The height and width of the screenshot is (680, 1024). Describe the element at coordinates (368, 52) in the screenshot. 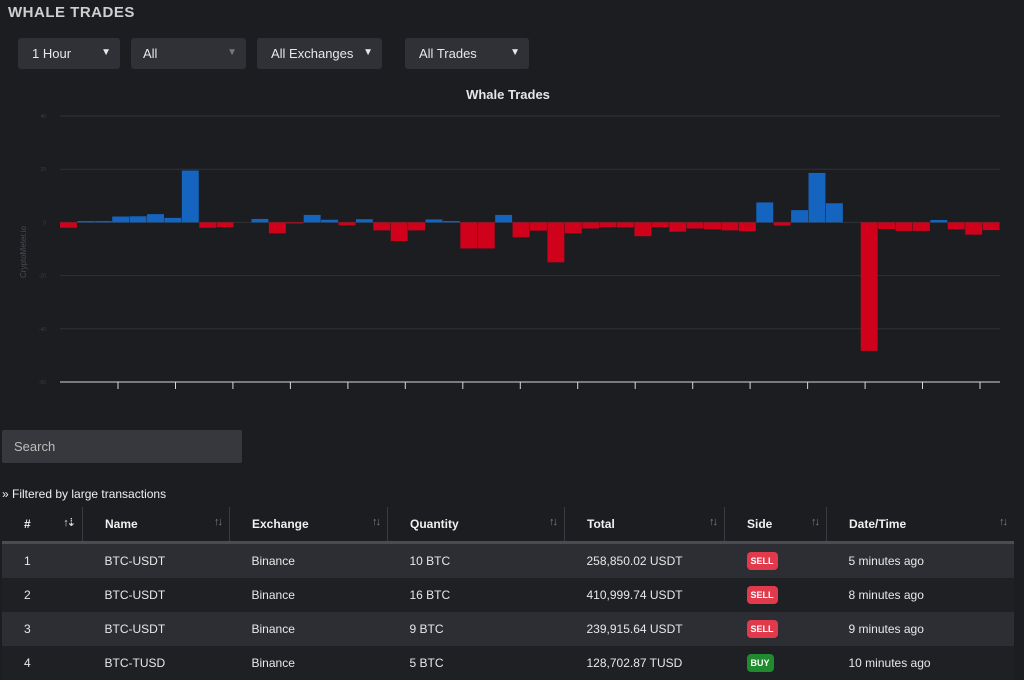

I see `chevron-down-icon: ▼` at that location.